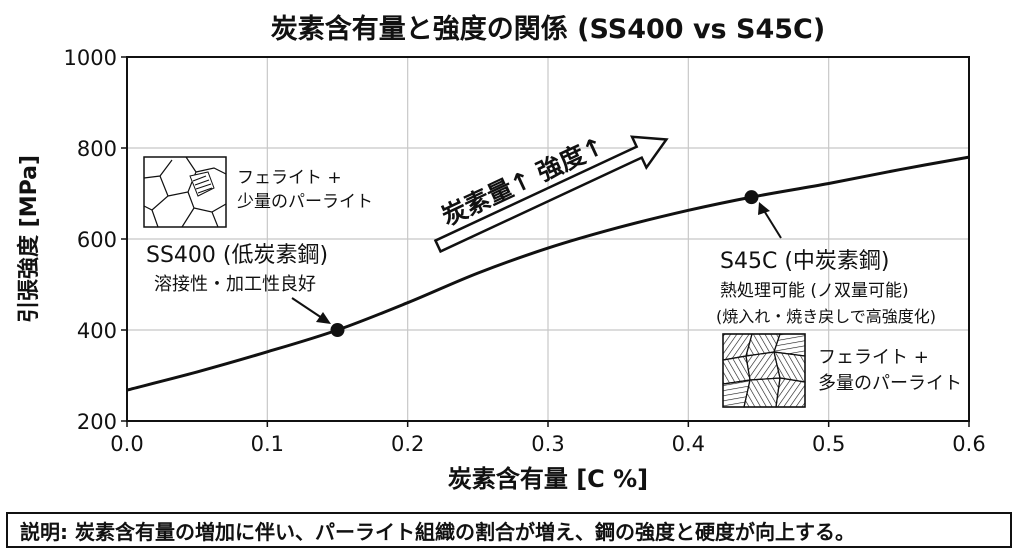 The image size is (1024, 559). I want to click on x-tick-label: 0.3, so click(547, 444).